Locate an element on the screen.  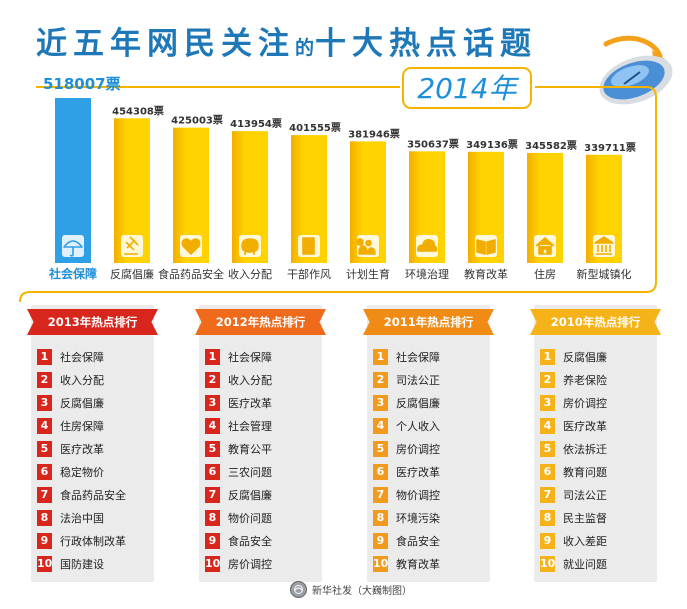
rank-topic: 个人收入 is located at coordinates (418, 426).